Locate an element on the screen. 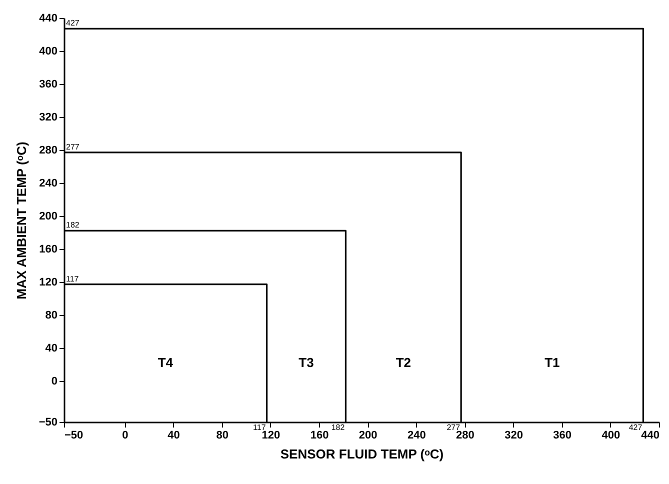 The width and height of the screenshot is (669, 484). y-tick-label: 80 is located at coordinates (51, 315).